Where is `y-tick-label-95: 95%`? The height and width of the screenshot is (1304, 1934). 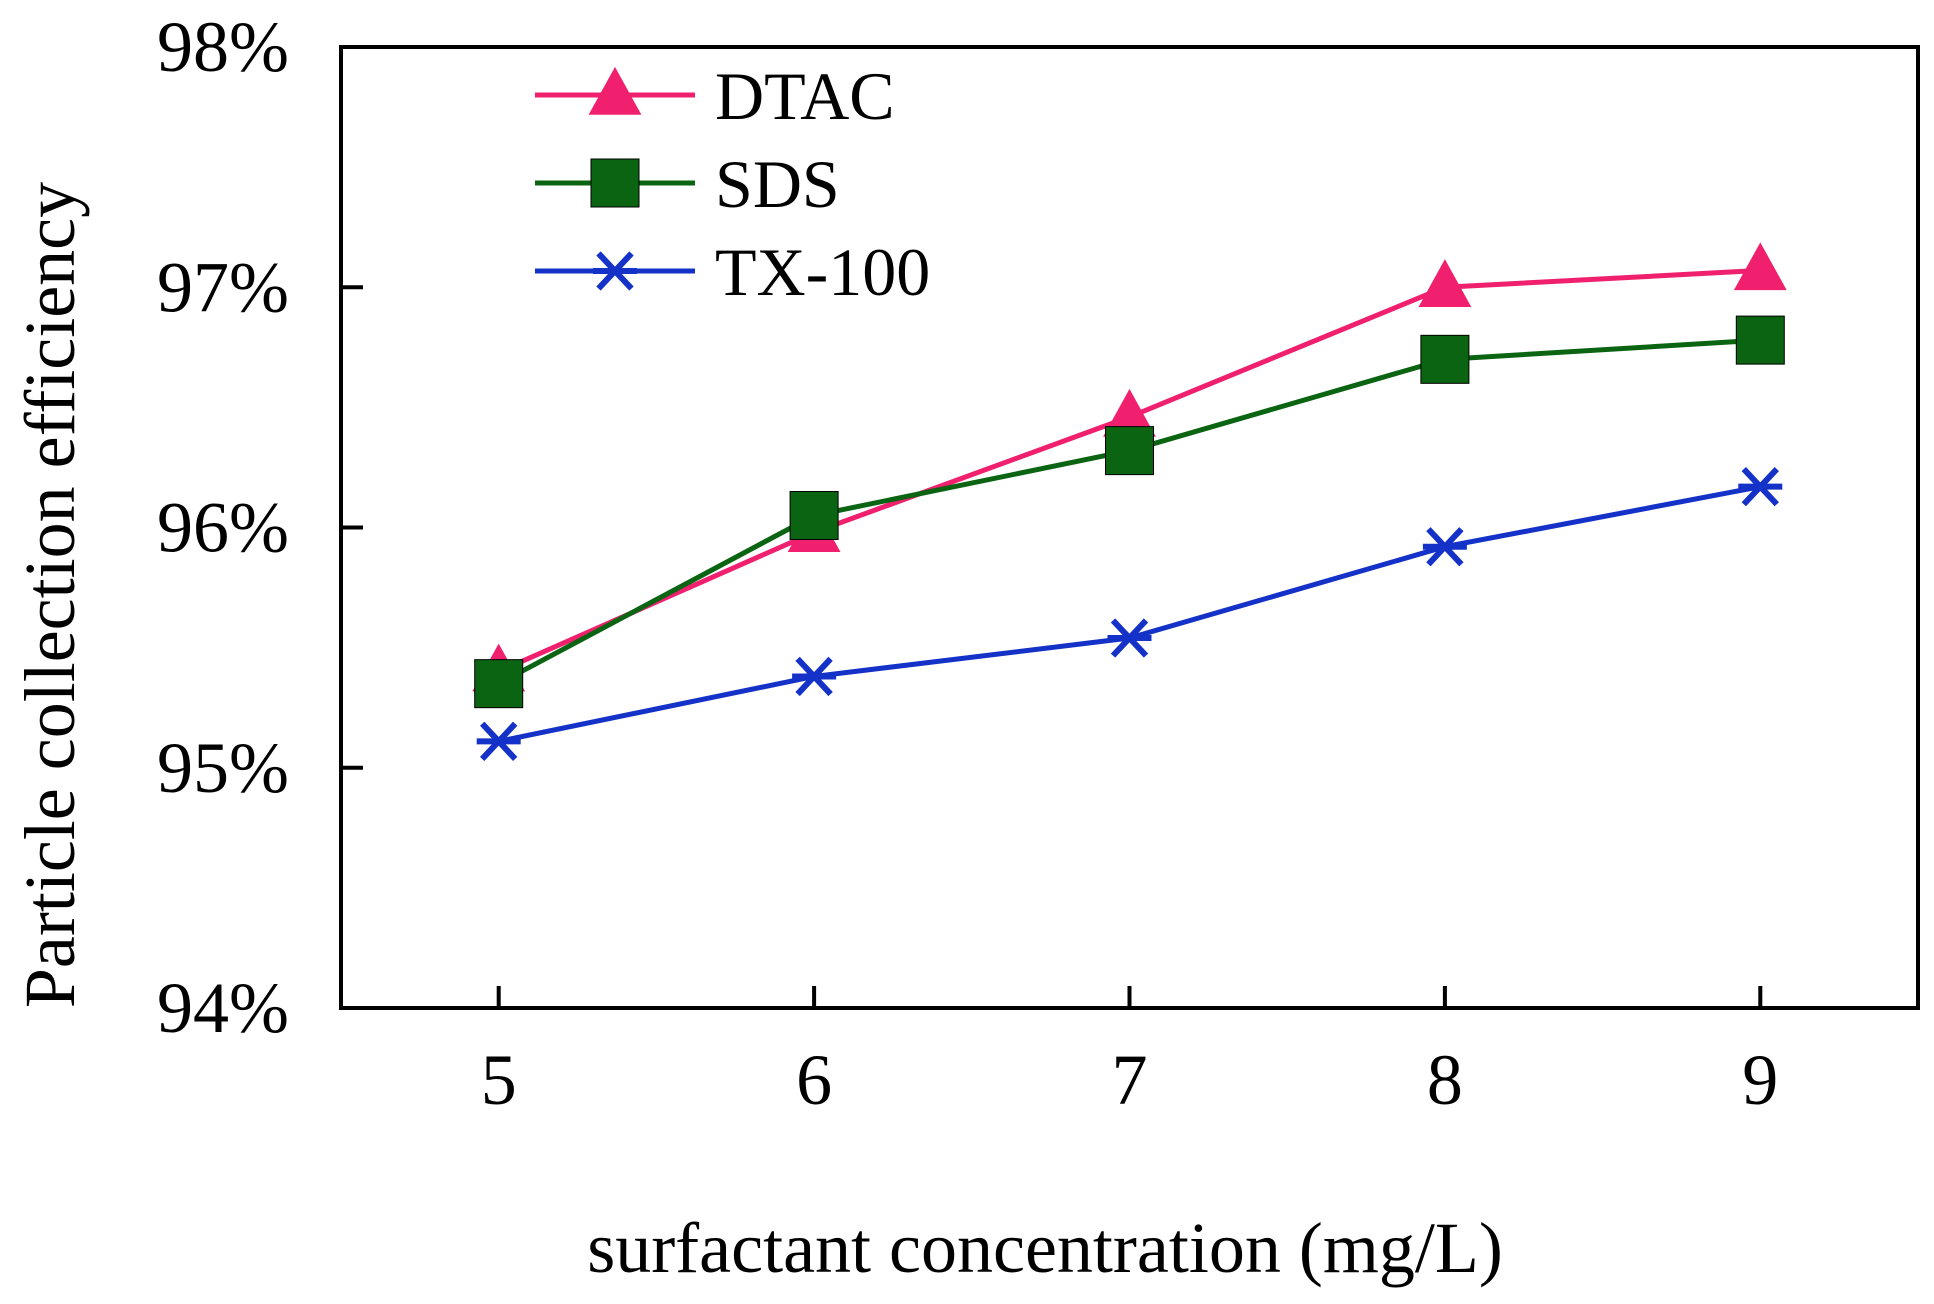 y-tick-label-95: 95% is located at coordinates (223, 768).